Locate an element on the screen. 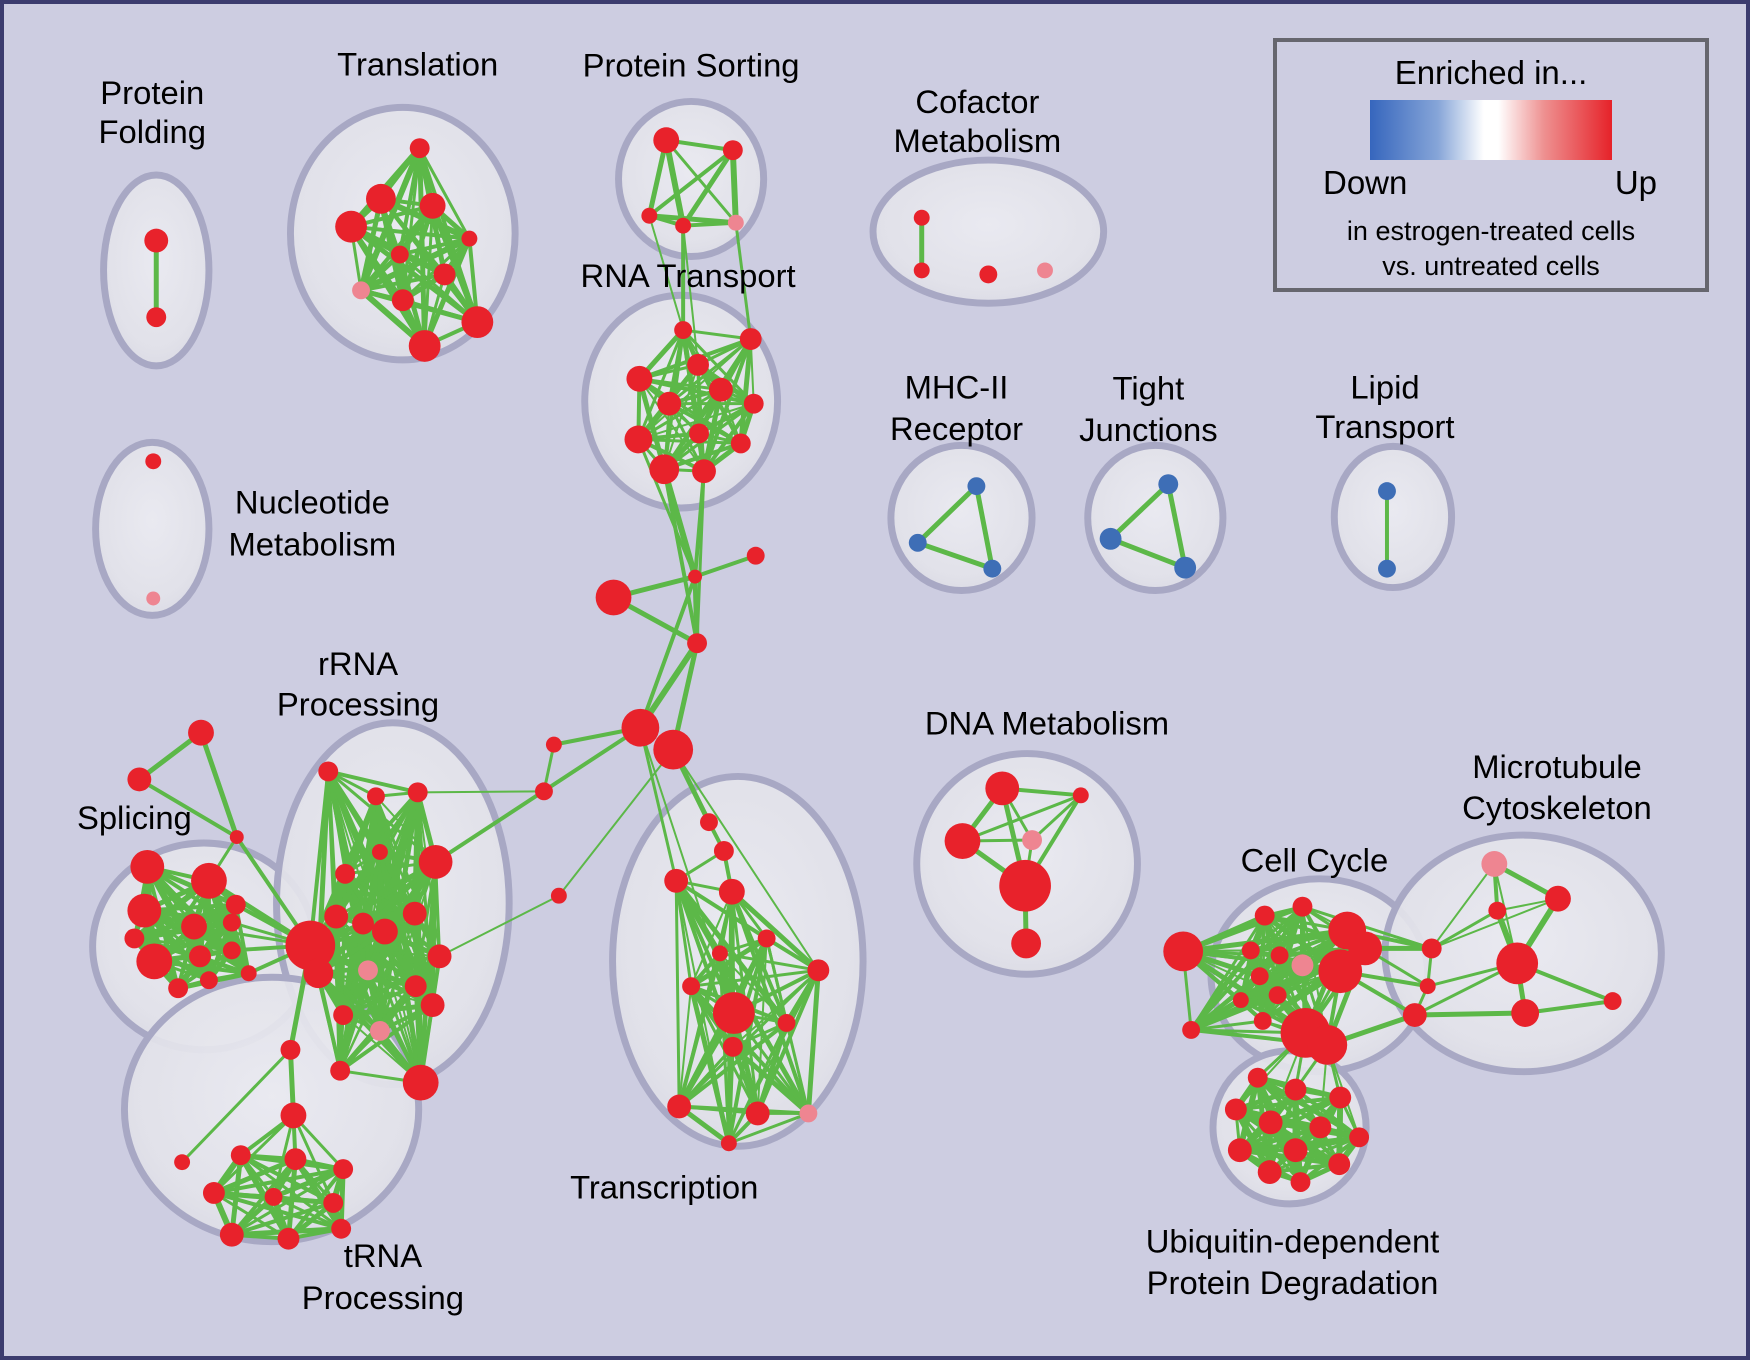  cluster-label-protein-folding: Folding is located at coordinates (152, 131).